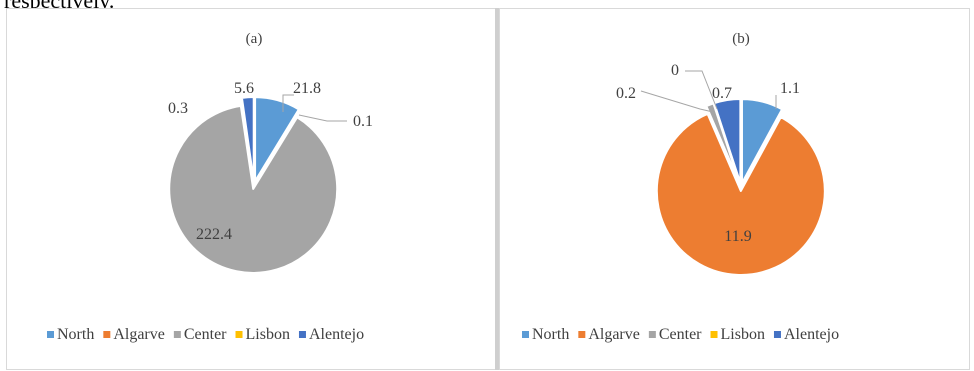 The width and height of the screenshot is (974, 371). Describe the element at coordinates (722, 93) in the screenshot. I see `data-label-alentejo: 0.7` at that location.